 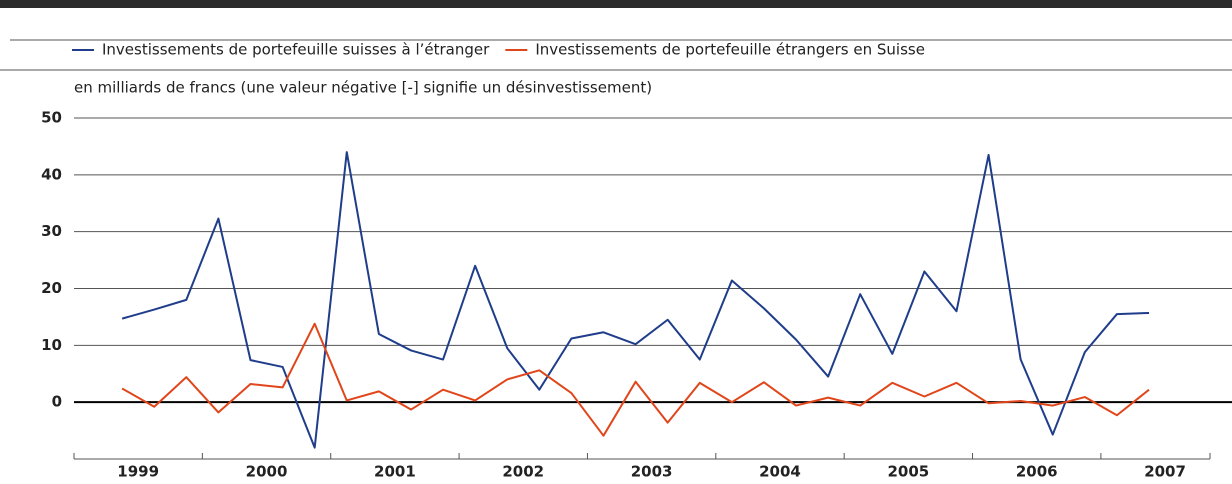 I want to click on x-tick-label: 2007, so click(x=1165, y=472).